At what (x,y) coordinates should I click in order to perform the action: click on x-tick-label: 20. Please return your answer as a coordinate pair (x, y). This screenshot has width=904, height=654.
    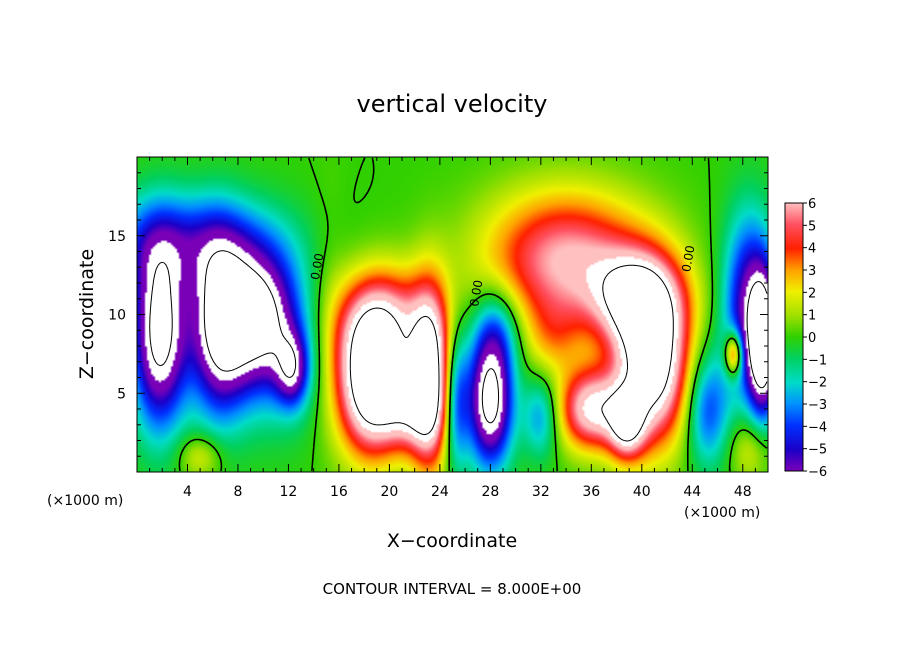
    Looking at the image, I should click on (389, 492).